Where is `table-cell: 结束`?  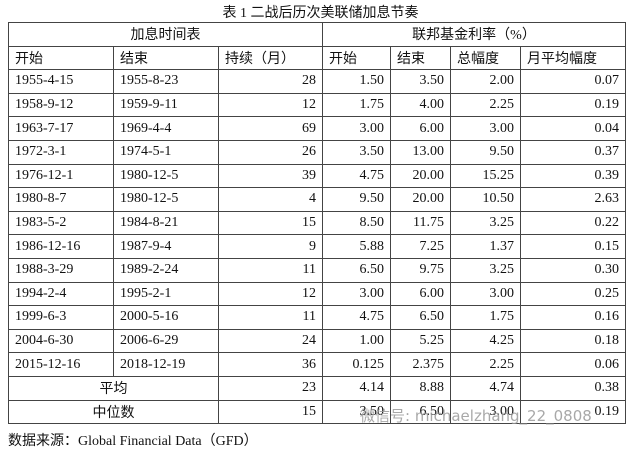
table-cell: 结束 is located at coordinates (420, 58).